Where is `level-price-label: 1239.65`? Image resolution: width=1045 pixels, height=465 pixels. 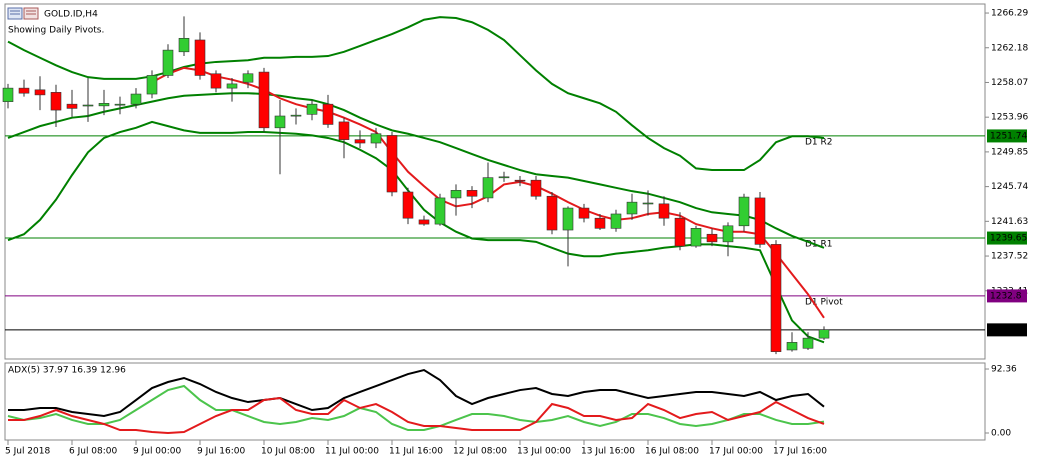
level-price-label: 1239.65 is located at coordinates (1008, 239).